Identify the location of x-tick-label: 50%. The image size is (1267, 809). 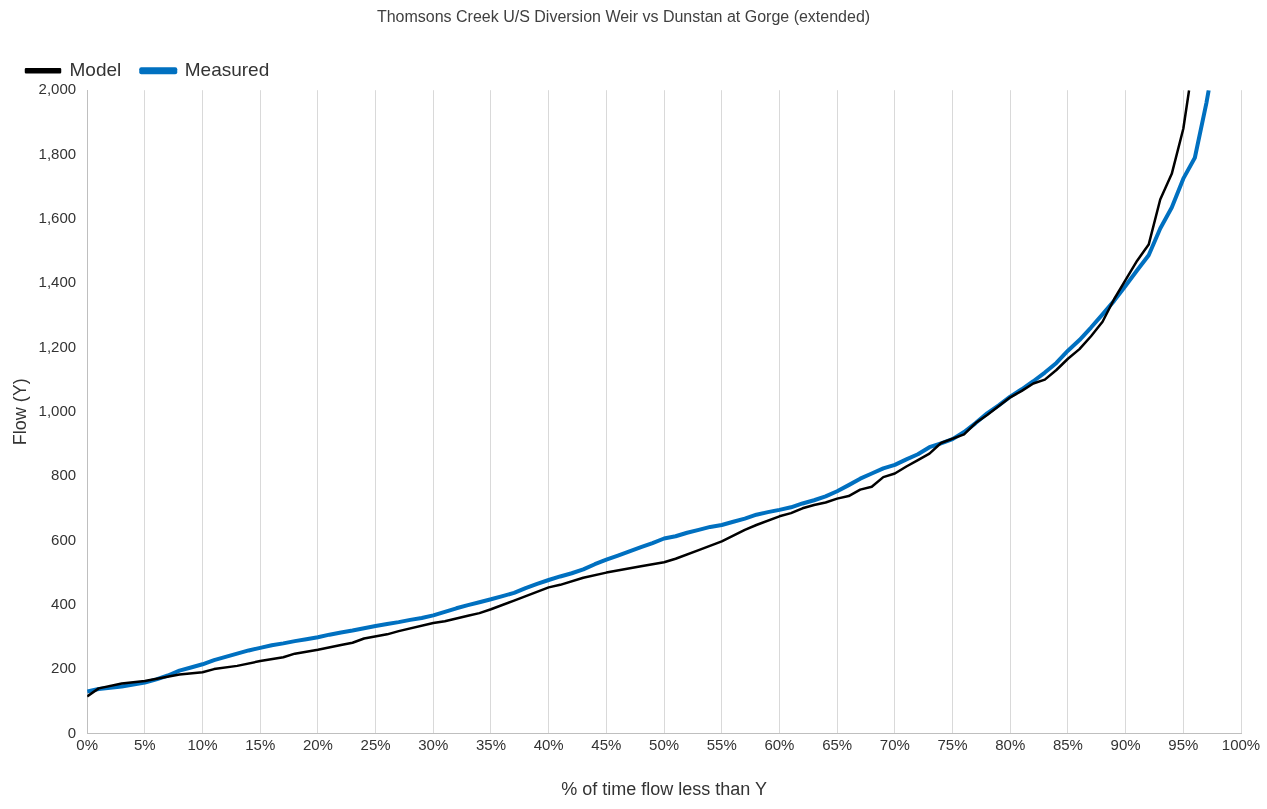
(664, 744).